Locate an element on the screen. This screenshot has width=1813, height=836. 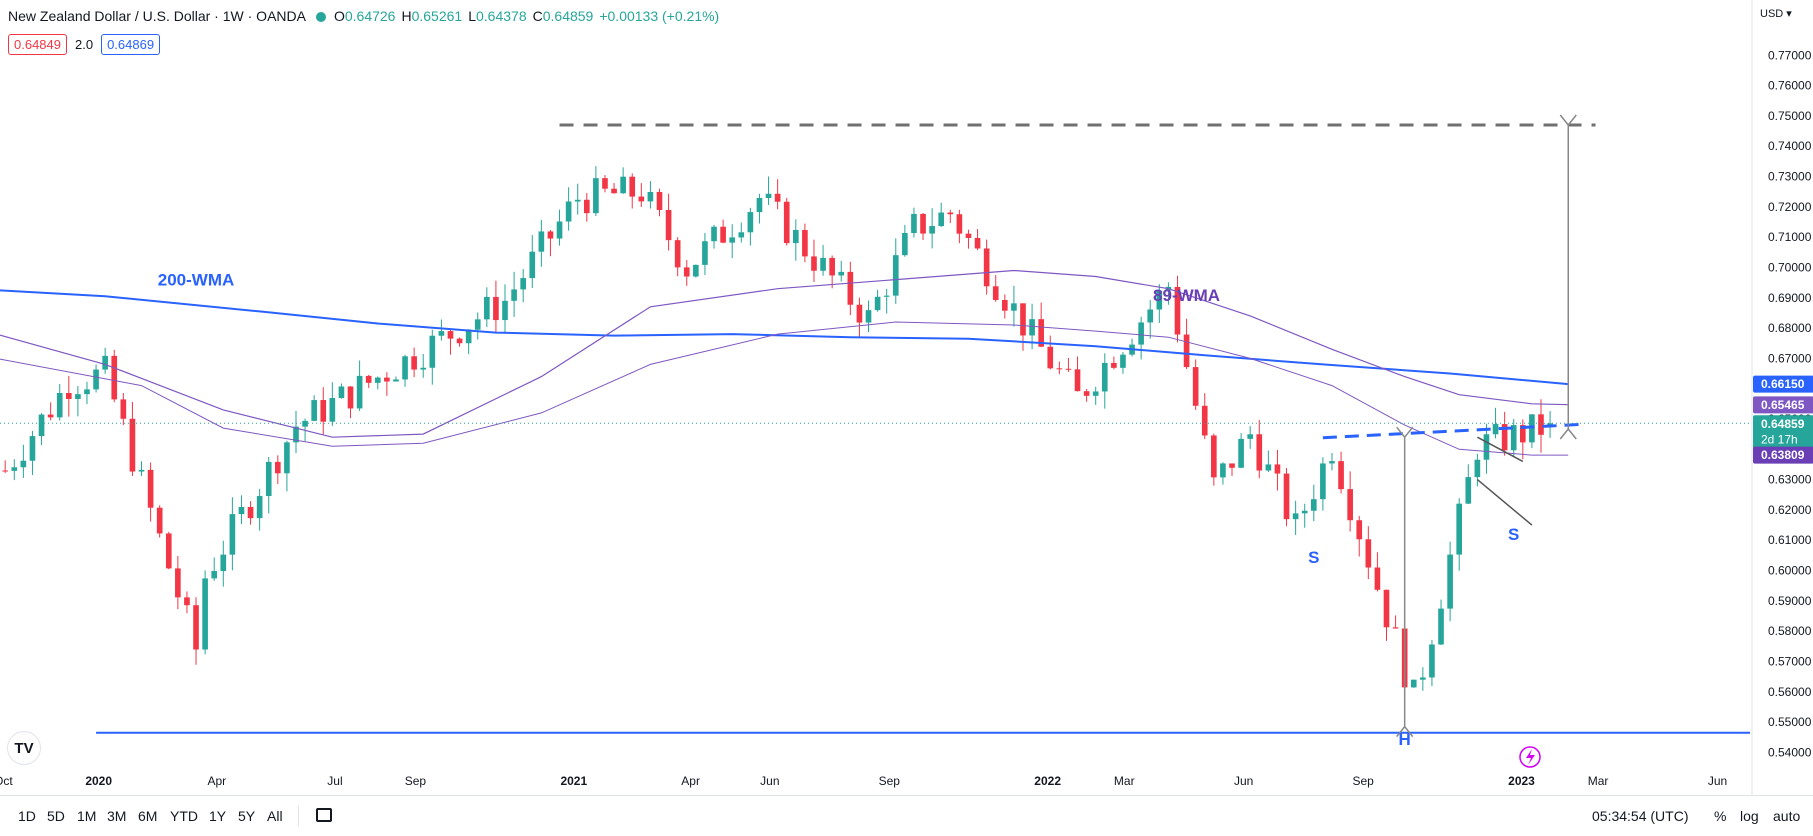
buy-price-button: 0.64869 is located at coordinates (131, 44).